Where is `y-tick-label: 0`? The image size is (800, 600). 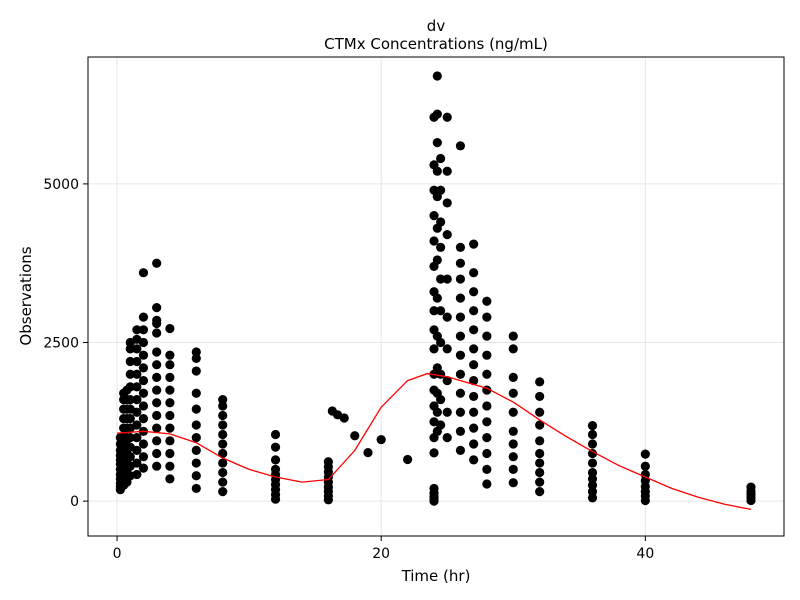
y-tick-label: 0 is located at coordinates (74, 502).